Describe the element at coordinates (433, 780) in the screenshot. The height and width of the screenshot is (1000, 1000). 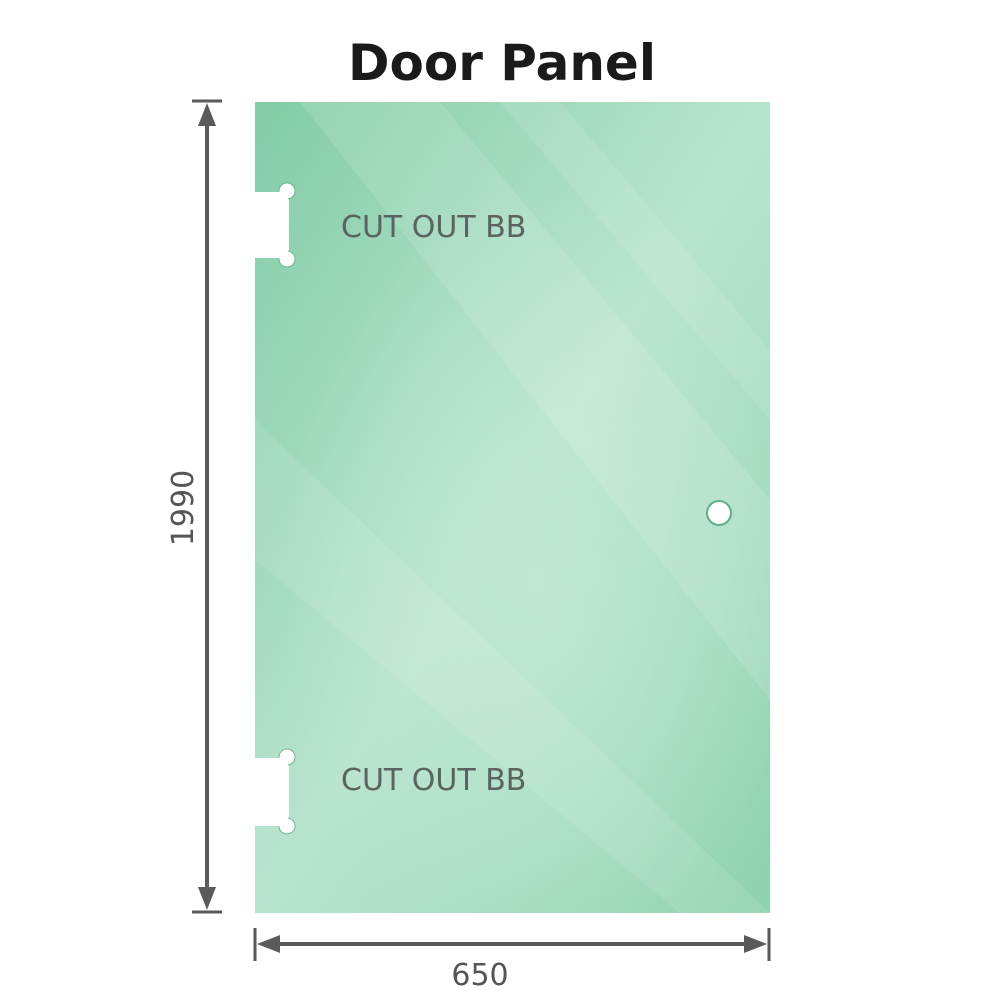
I see `cutout-label-bottom: CUT OUT BB` at that location.